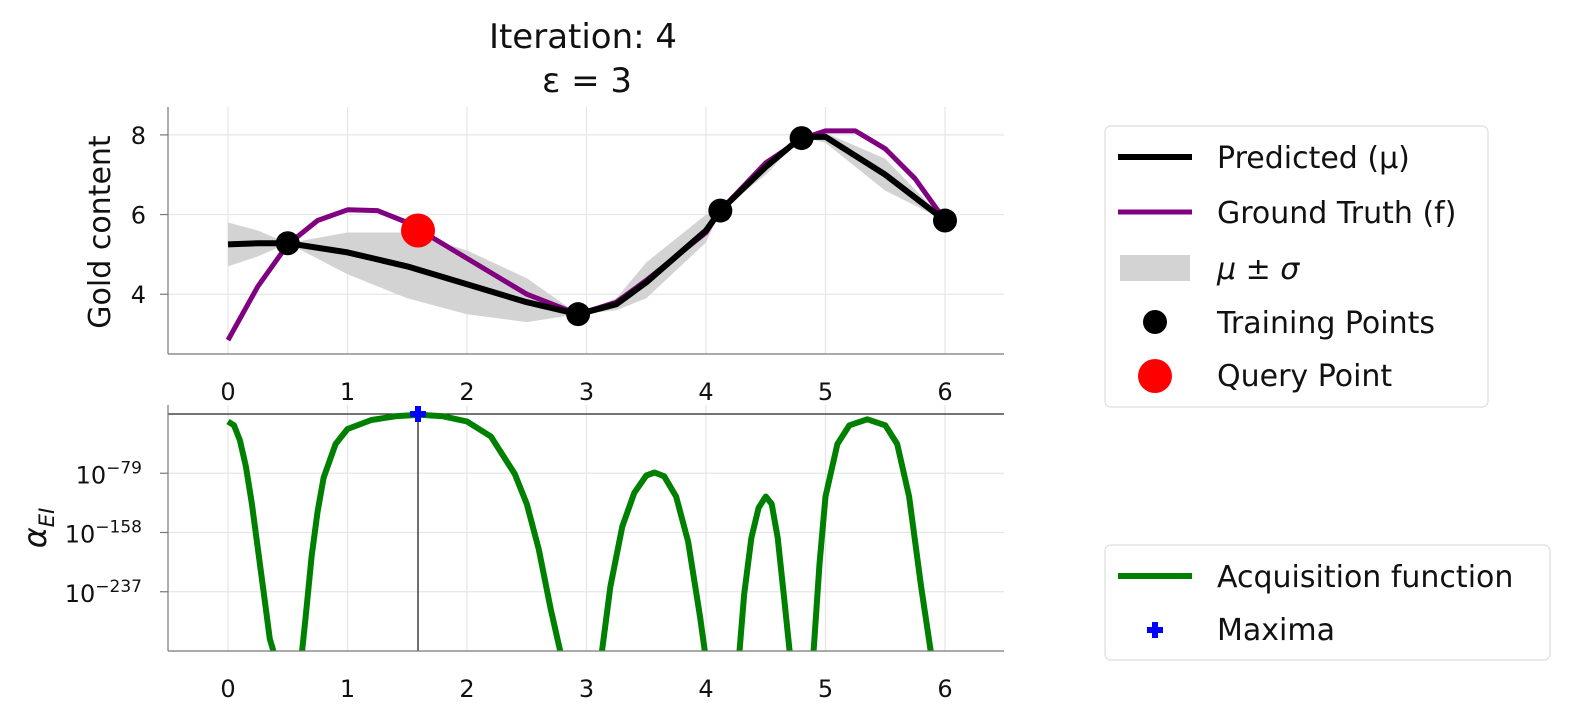  What do you see at coordinates (1276, 630) in the screenshot?
I see `legend-maxima-label: Maxima` at bounding box center [1276, 630].